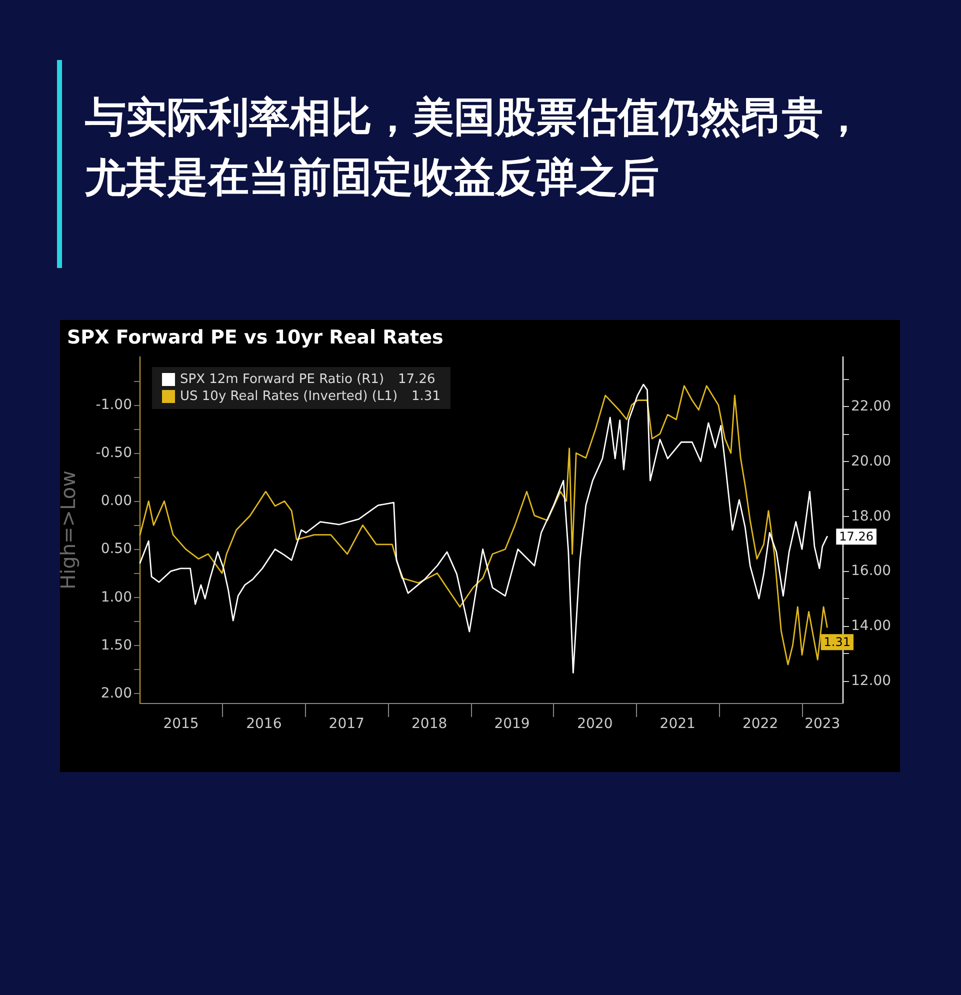  I want to click on y2-tick-label: 12.00, so click(871, 681).